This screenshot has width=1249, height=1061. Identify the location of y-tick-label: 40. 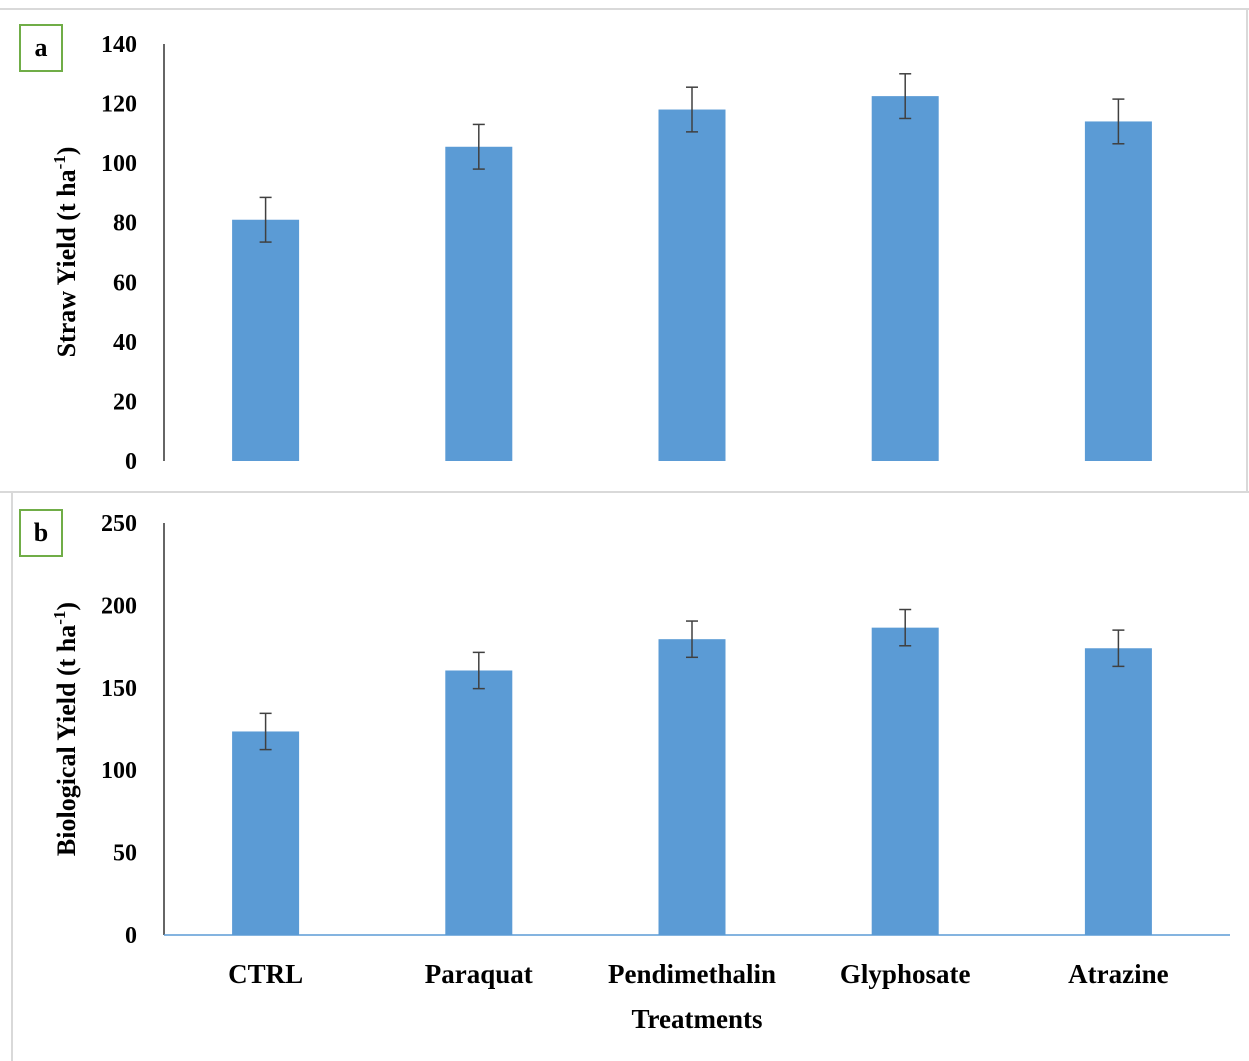
(125, 343).